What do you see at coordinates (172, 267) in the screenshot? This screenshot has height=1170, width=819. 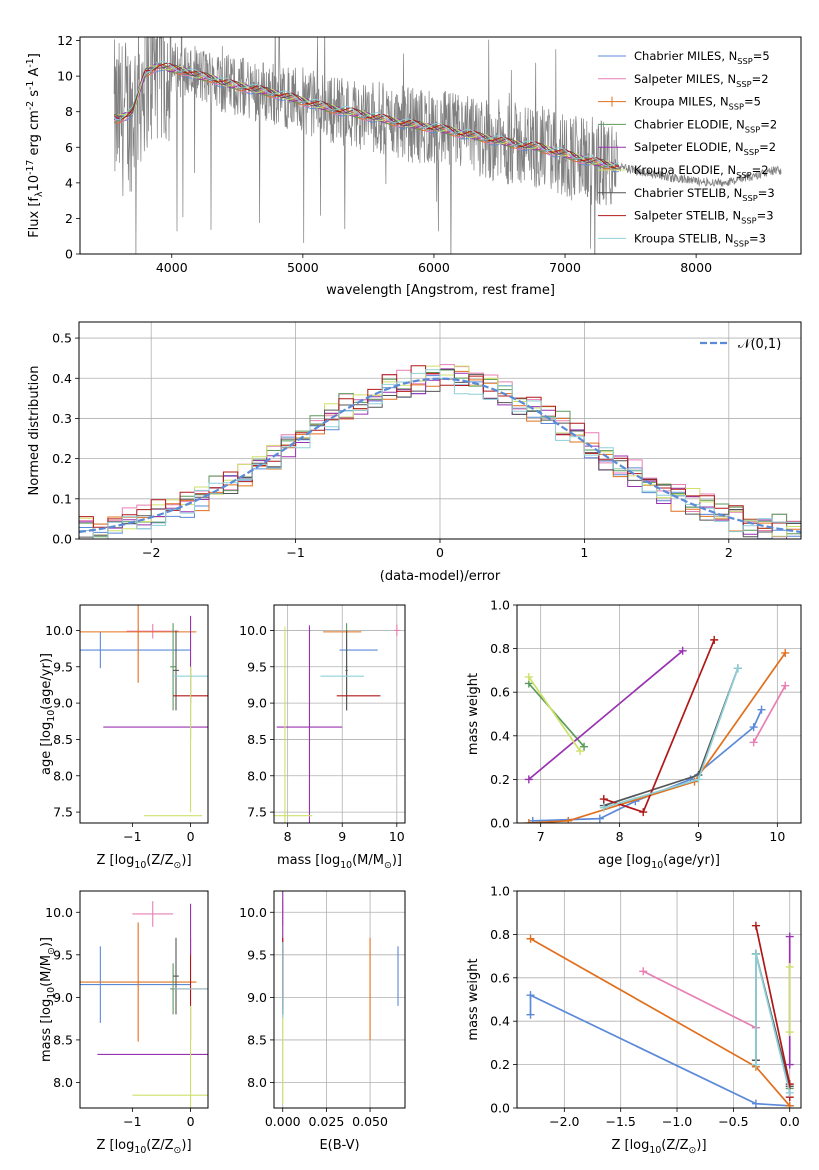 I see `x-tick-label: 4000` at bounding box center [172, 267].